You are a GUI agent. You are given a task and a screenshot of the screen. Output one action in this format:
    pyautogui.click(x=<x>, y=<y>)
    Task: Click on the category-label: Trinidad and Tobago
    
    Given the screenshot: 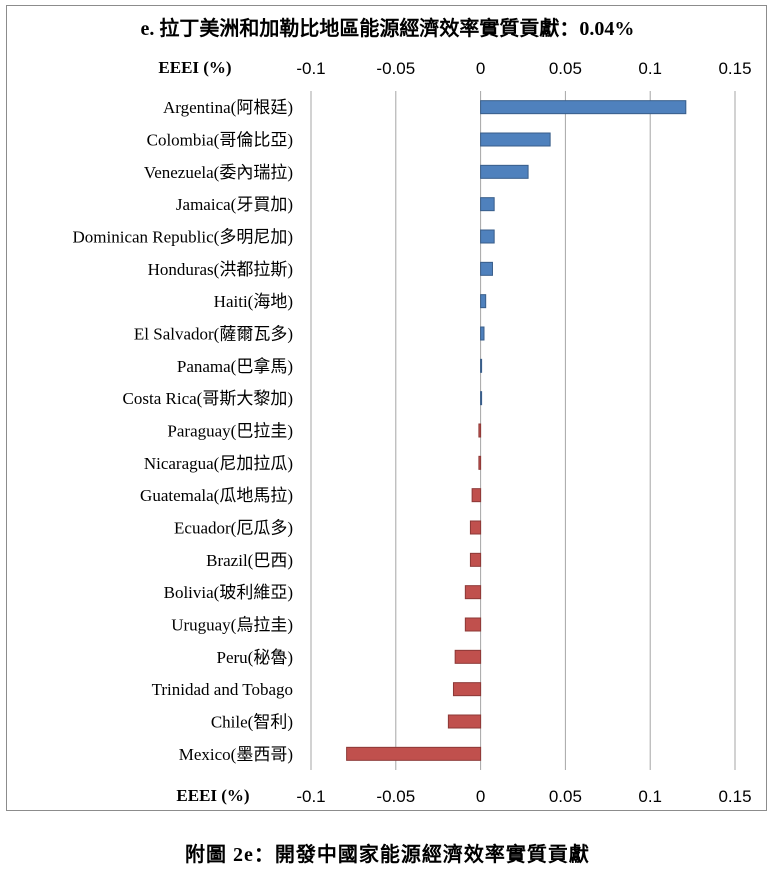 What is the action you would take?
    pyautogui.click(x=222, y=689)
    